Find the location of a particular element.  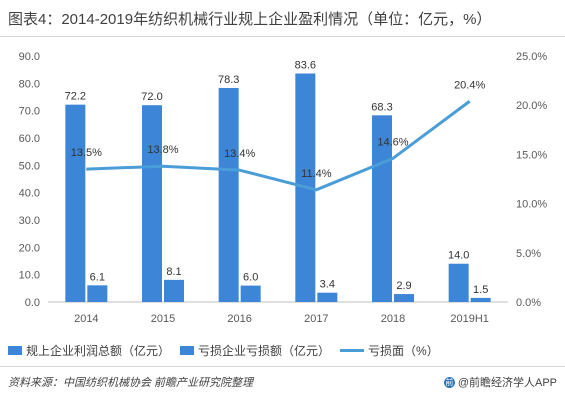

bar-profit-value-label: 78.3 is located at coordinates (228, 80).